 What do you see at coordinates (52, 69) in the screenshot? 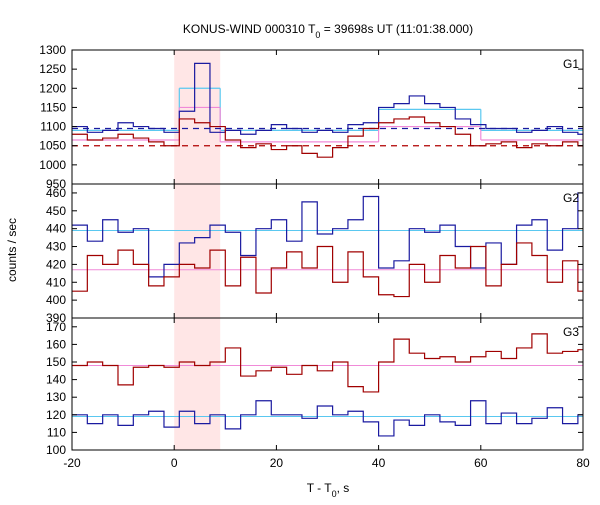
I see `panel-g1-ytick-label: 1250` at bounding box center [52, 69].